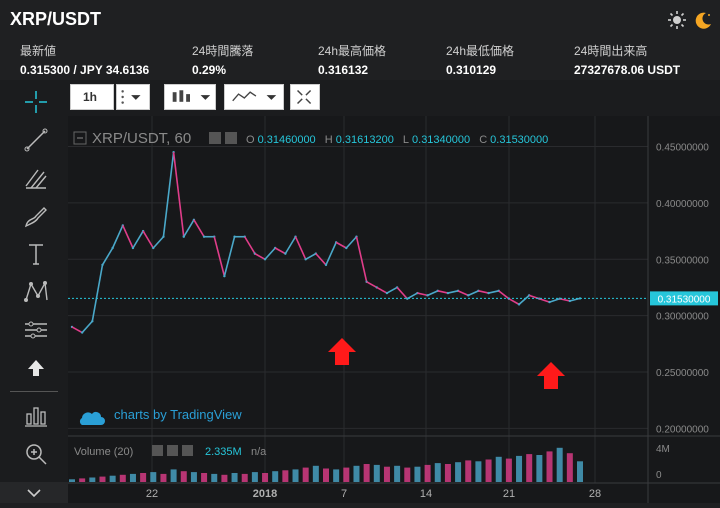 This screenshot has height=508, width=720. Describe the element at coordinates (103, 452) in the screenshot. I see `volume-label: Volume (20)` at that location.